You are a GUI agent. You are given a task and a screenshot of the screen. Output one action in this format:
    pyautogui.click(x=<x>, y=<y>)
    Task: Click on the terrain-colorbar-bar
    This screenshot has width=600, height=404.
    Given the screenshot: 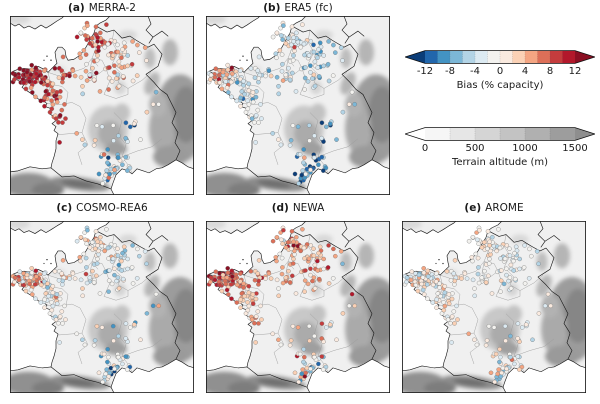 What is the action you would take?
    pyautogui.click(x=500, y=134)
    